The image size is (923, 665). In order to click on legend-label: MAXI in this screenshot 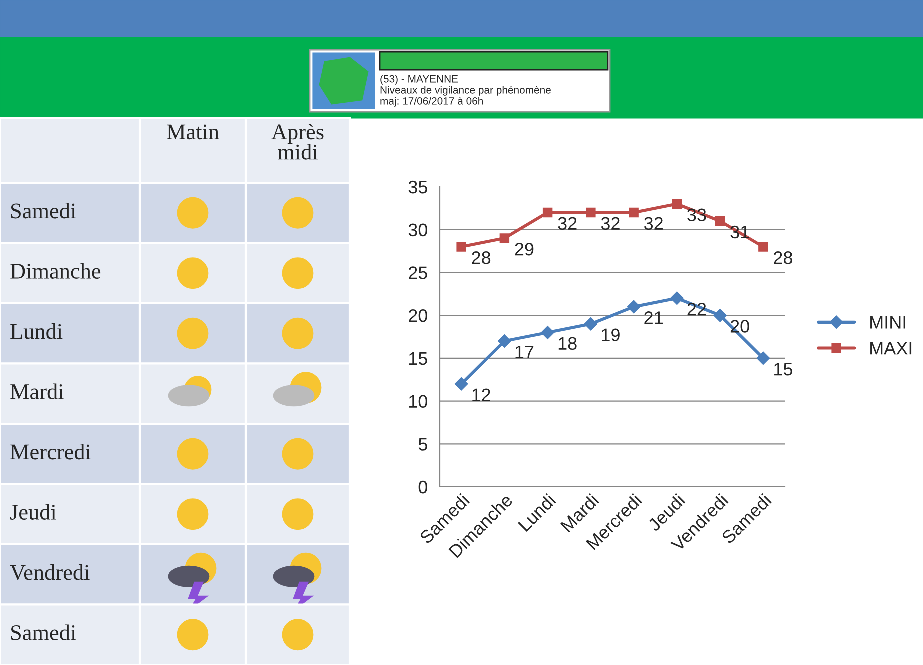, I will do `click(891, 348)`.